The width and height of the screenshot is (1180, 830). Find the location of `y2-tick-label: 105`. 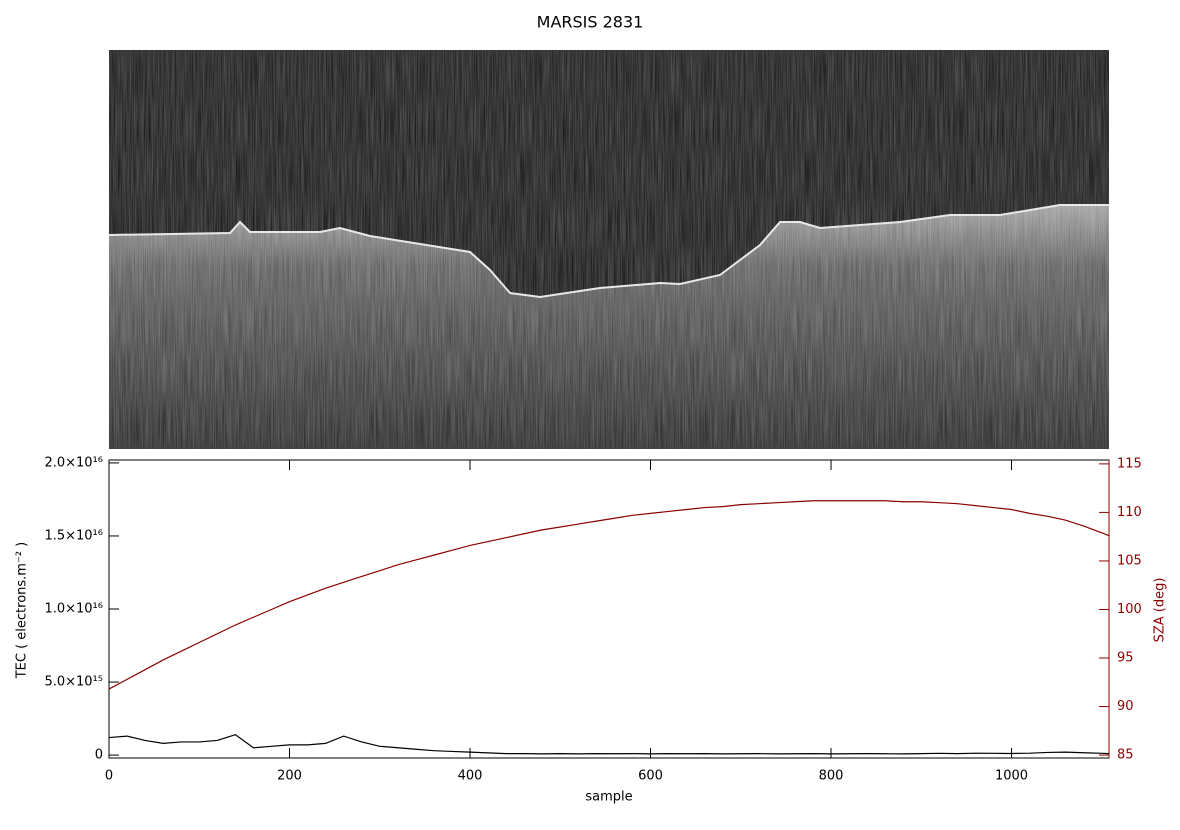

y2-tick-label: 105 is located at coordinates (1129, 560).